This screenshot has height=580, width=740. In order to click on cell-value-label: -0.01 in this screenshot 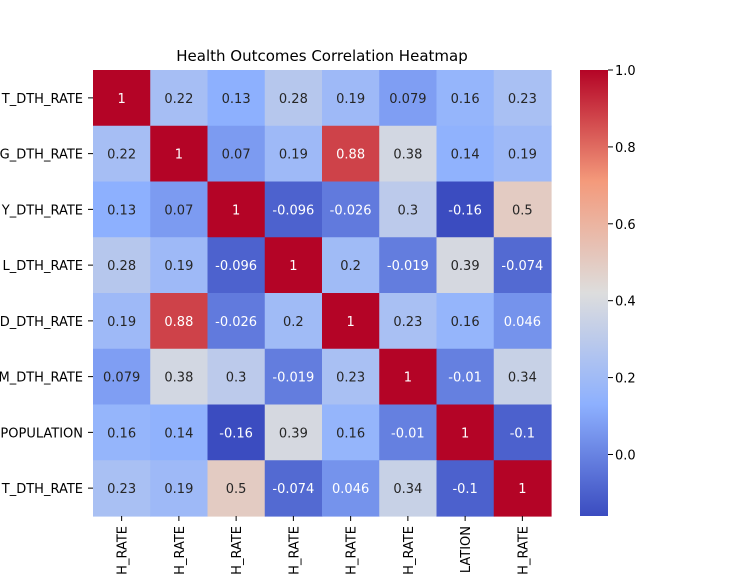, I will do `click(465, 378)`.